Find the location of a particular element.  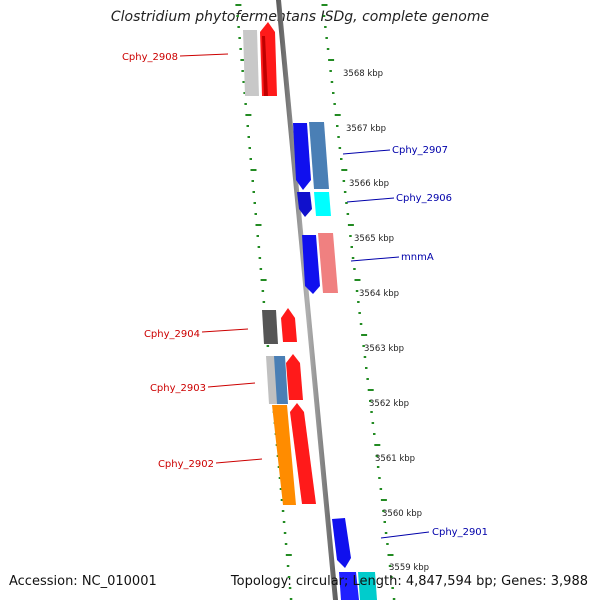

cphy-2908-feature is located at coordinates (268, 59).